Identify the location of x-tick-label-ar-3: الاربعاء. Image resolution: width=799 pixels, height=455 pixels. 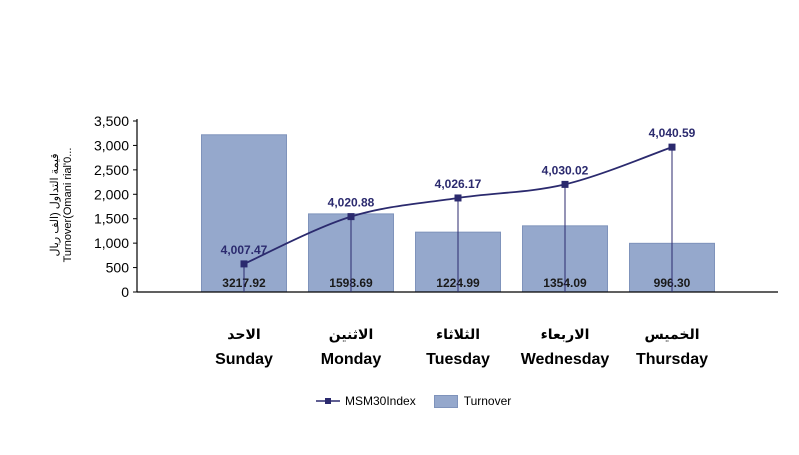
(565, 335).